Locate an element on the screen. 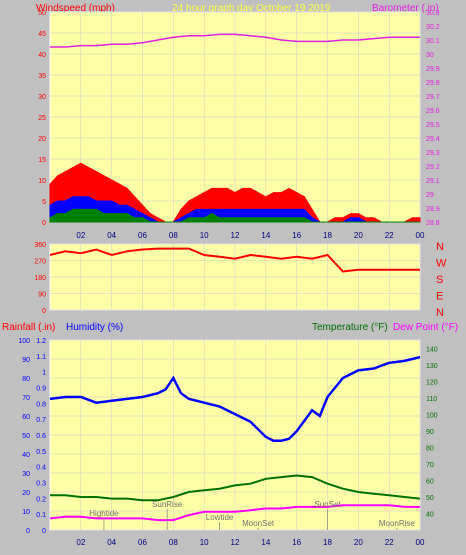 The height and width of the screenshot is (555, 466). graph-title: 24 hour graph day October 19 2019 is located at coordinates (251, 8).